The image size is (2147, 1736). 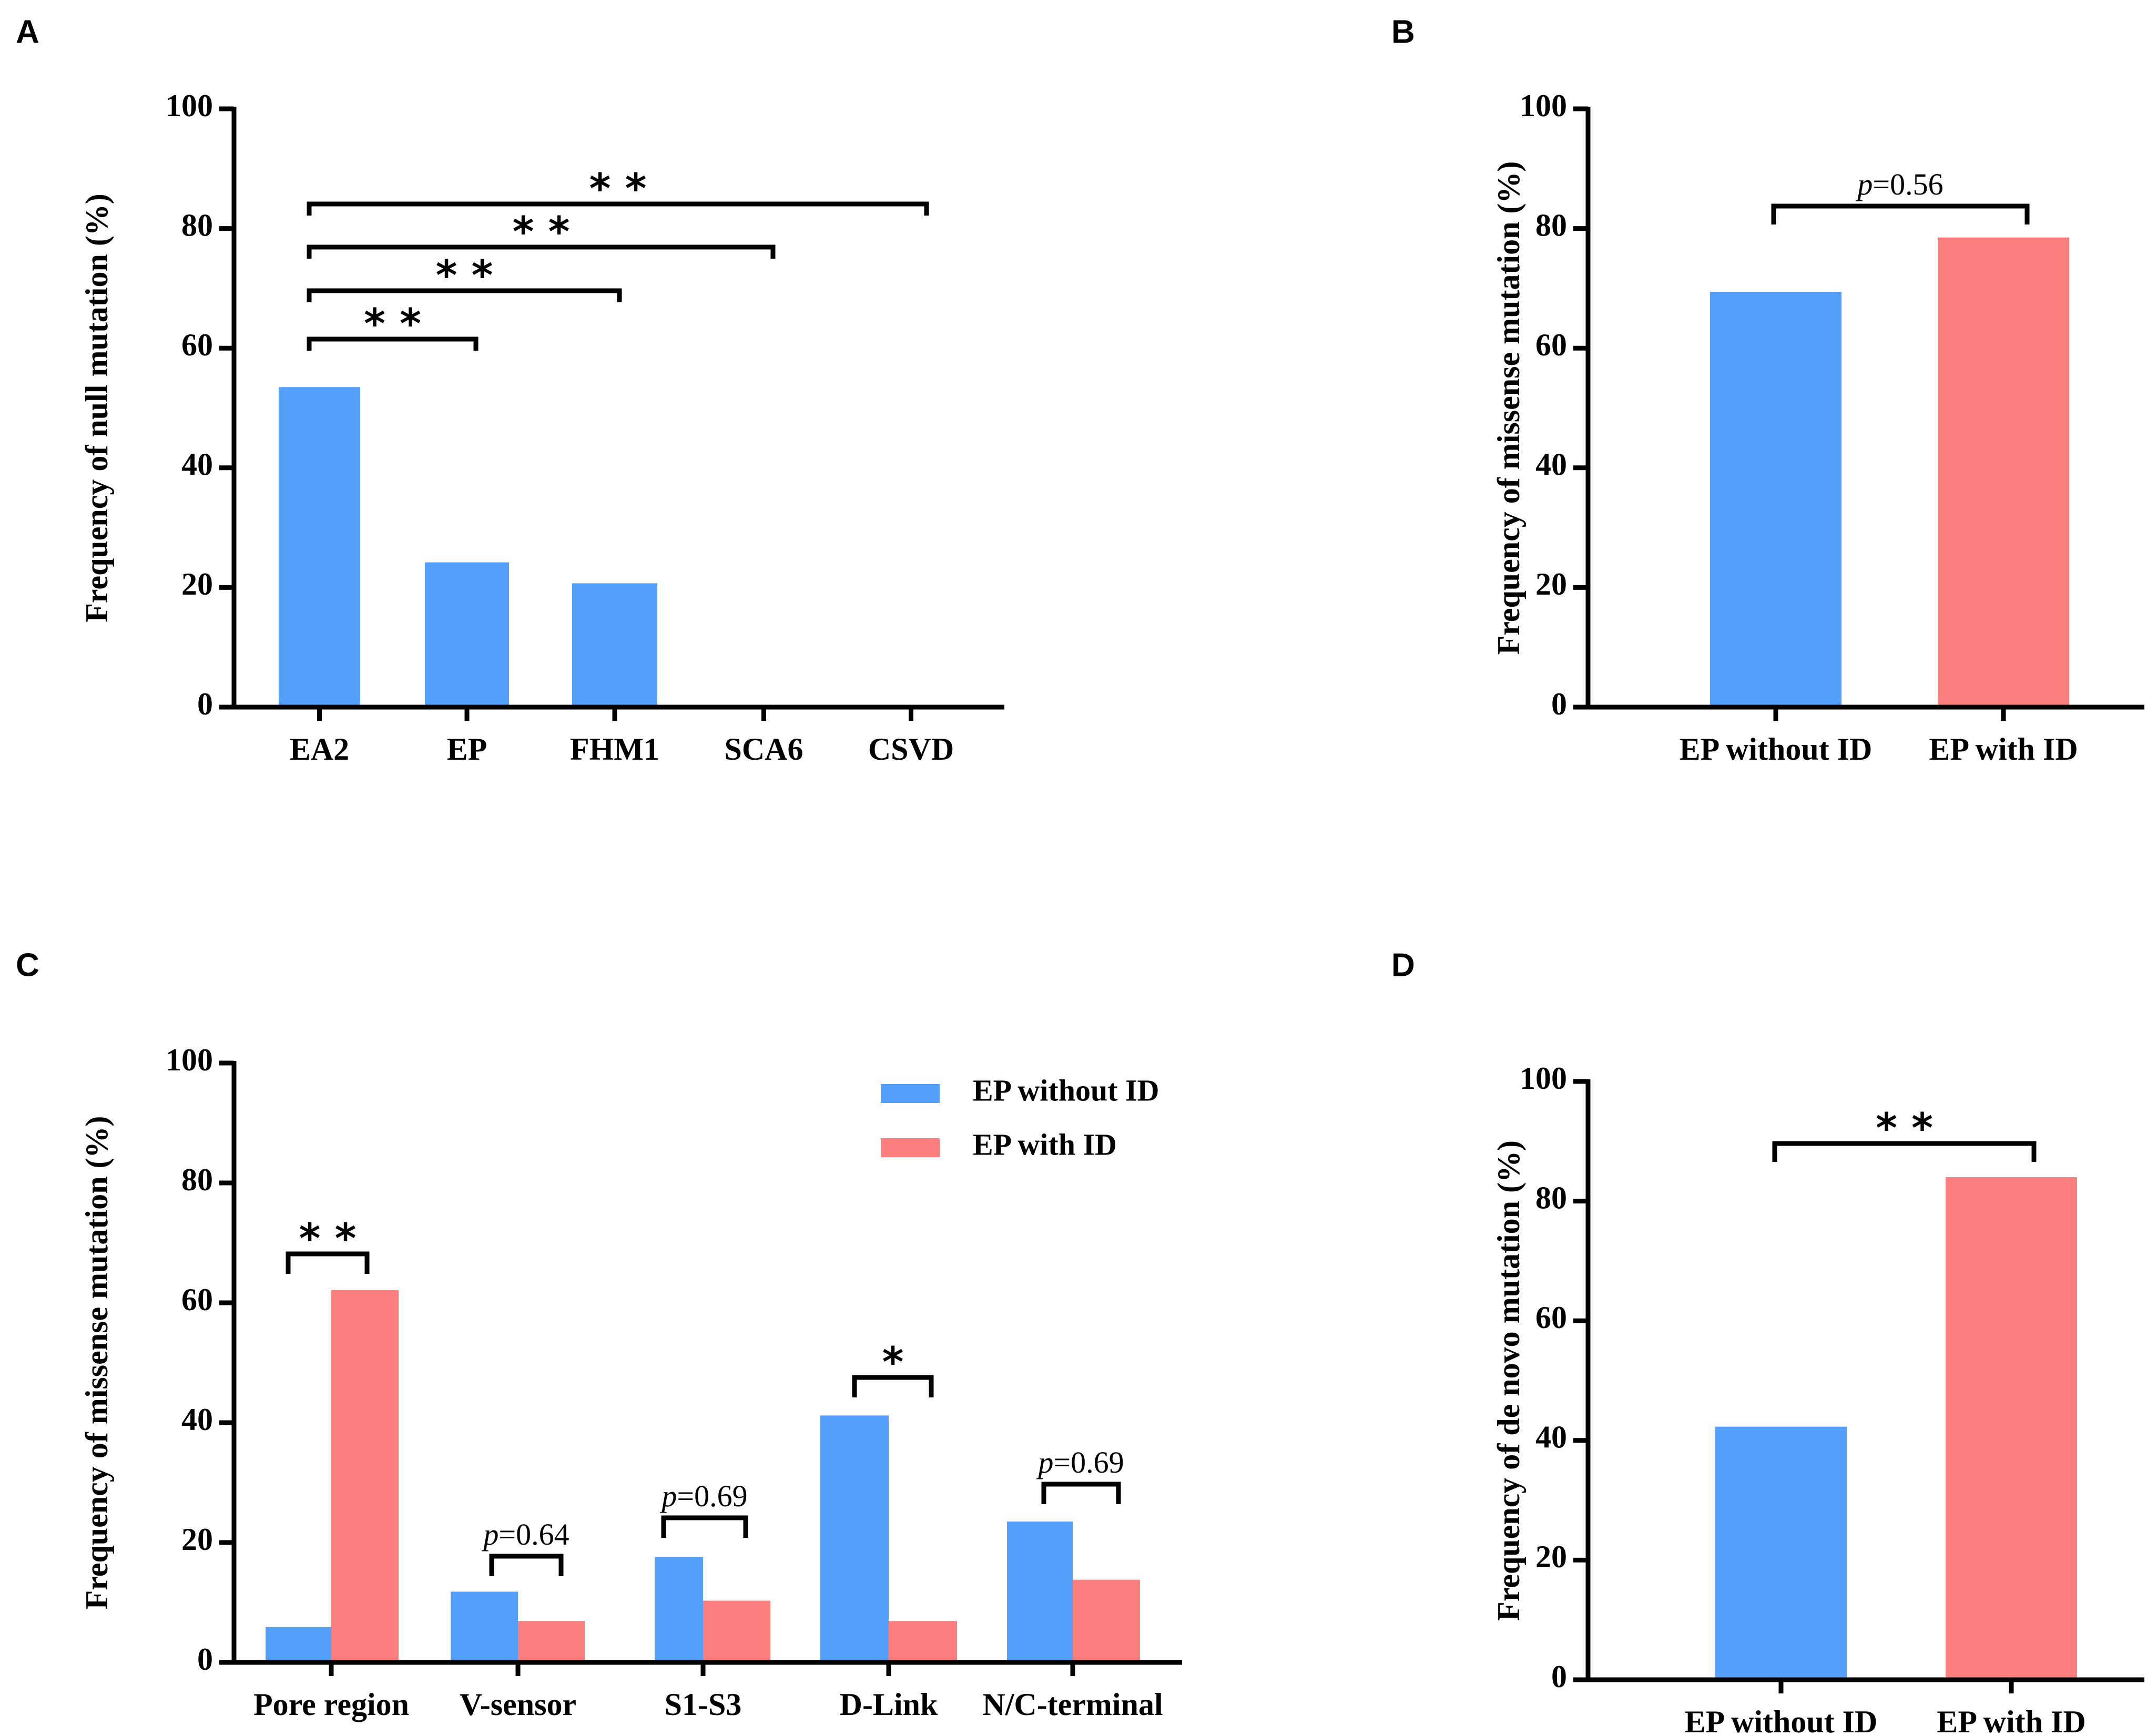 What do you see at coordinates (1403, 32) in the screenshot?
I see `panel-label: B` at bounding box center [1403, 32].